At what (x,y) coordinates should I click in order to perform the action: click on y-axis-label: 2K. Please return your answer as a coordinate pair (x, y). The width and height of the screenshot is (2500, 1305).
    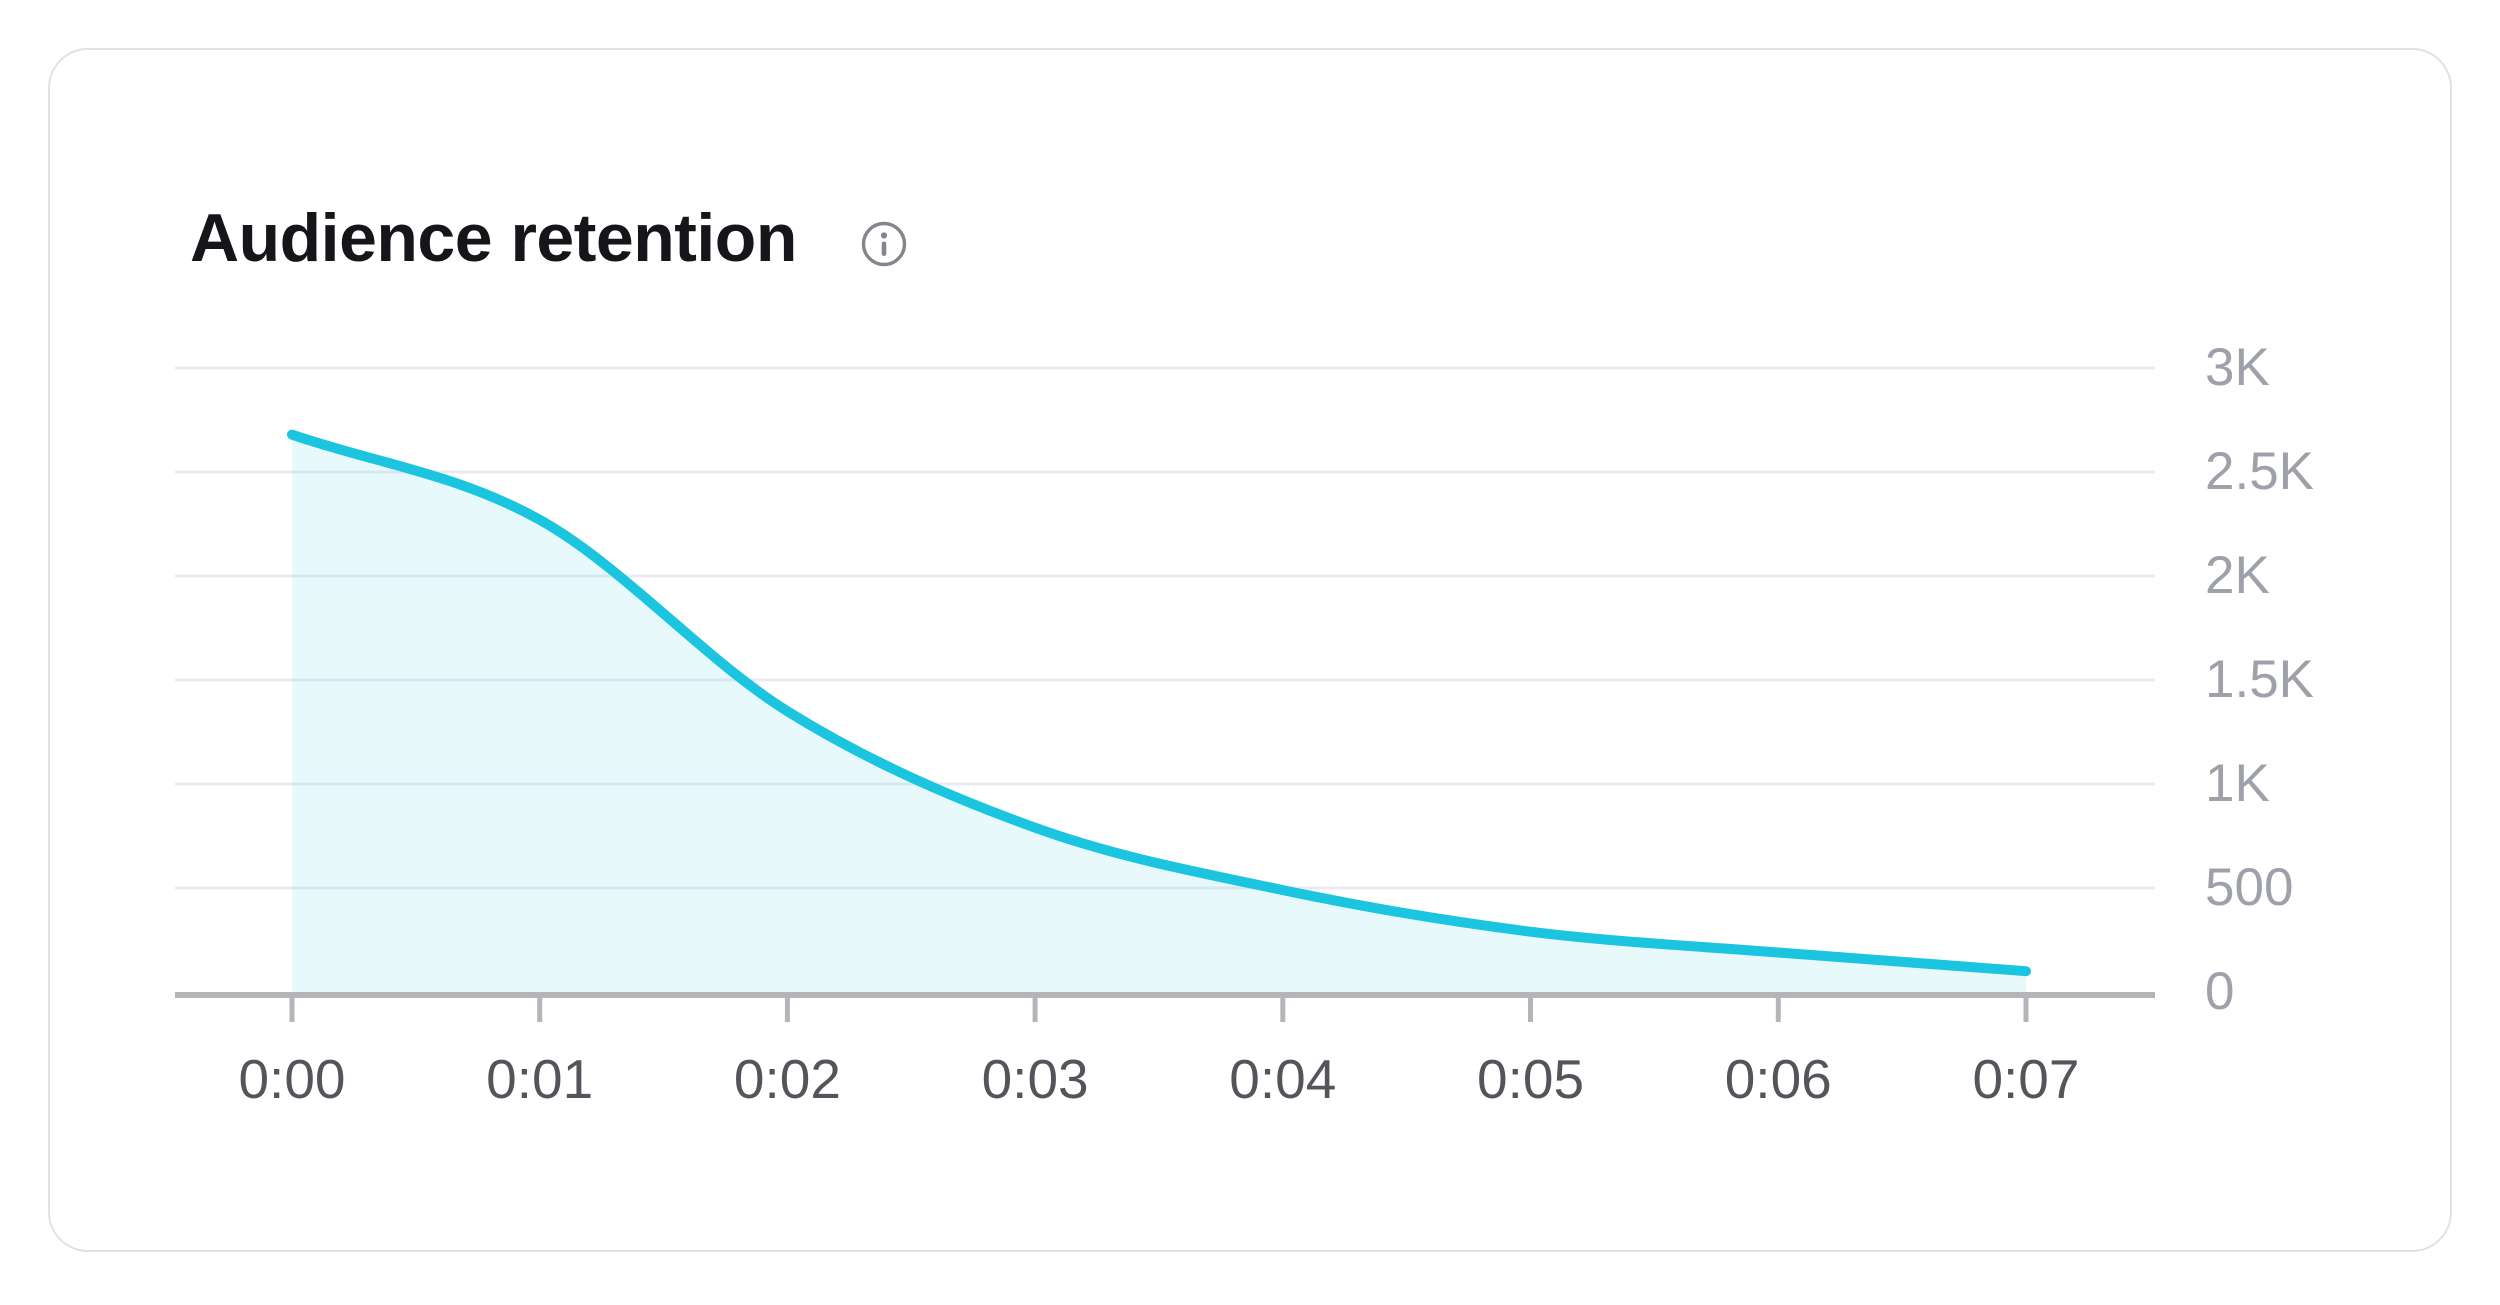
    Looking at the image, I should click on (2237, 575).